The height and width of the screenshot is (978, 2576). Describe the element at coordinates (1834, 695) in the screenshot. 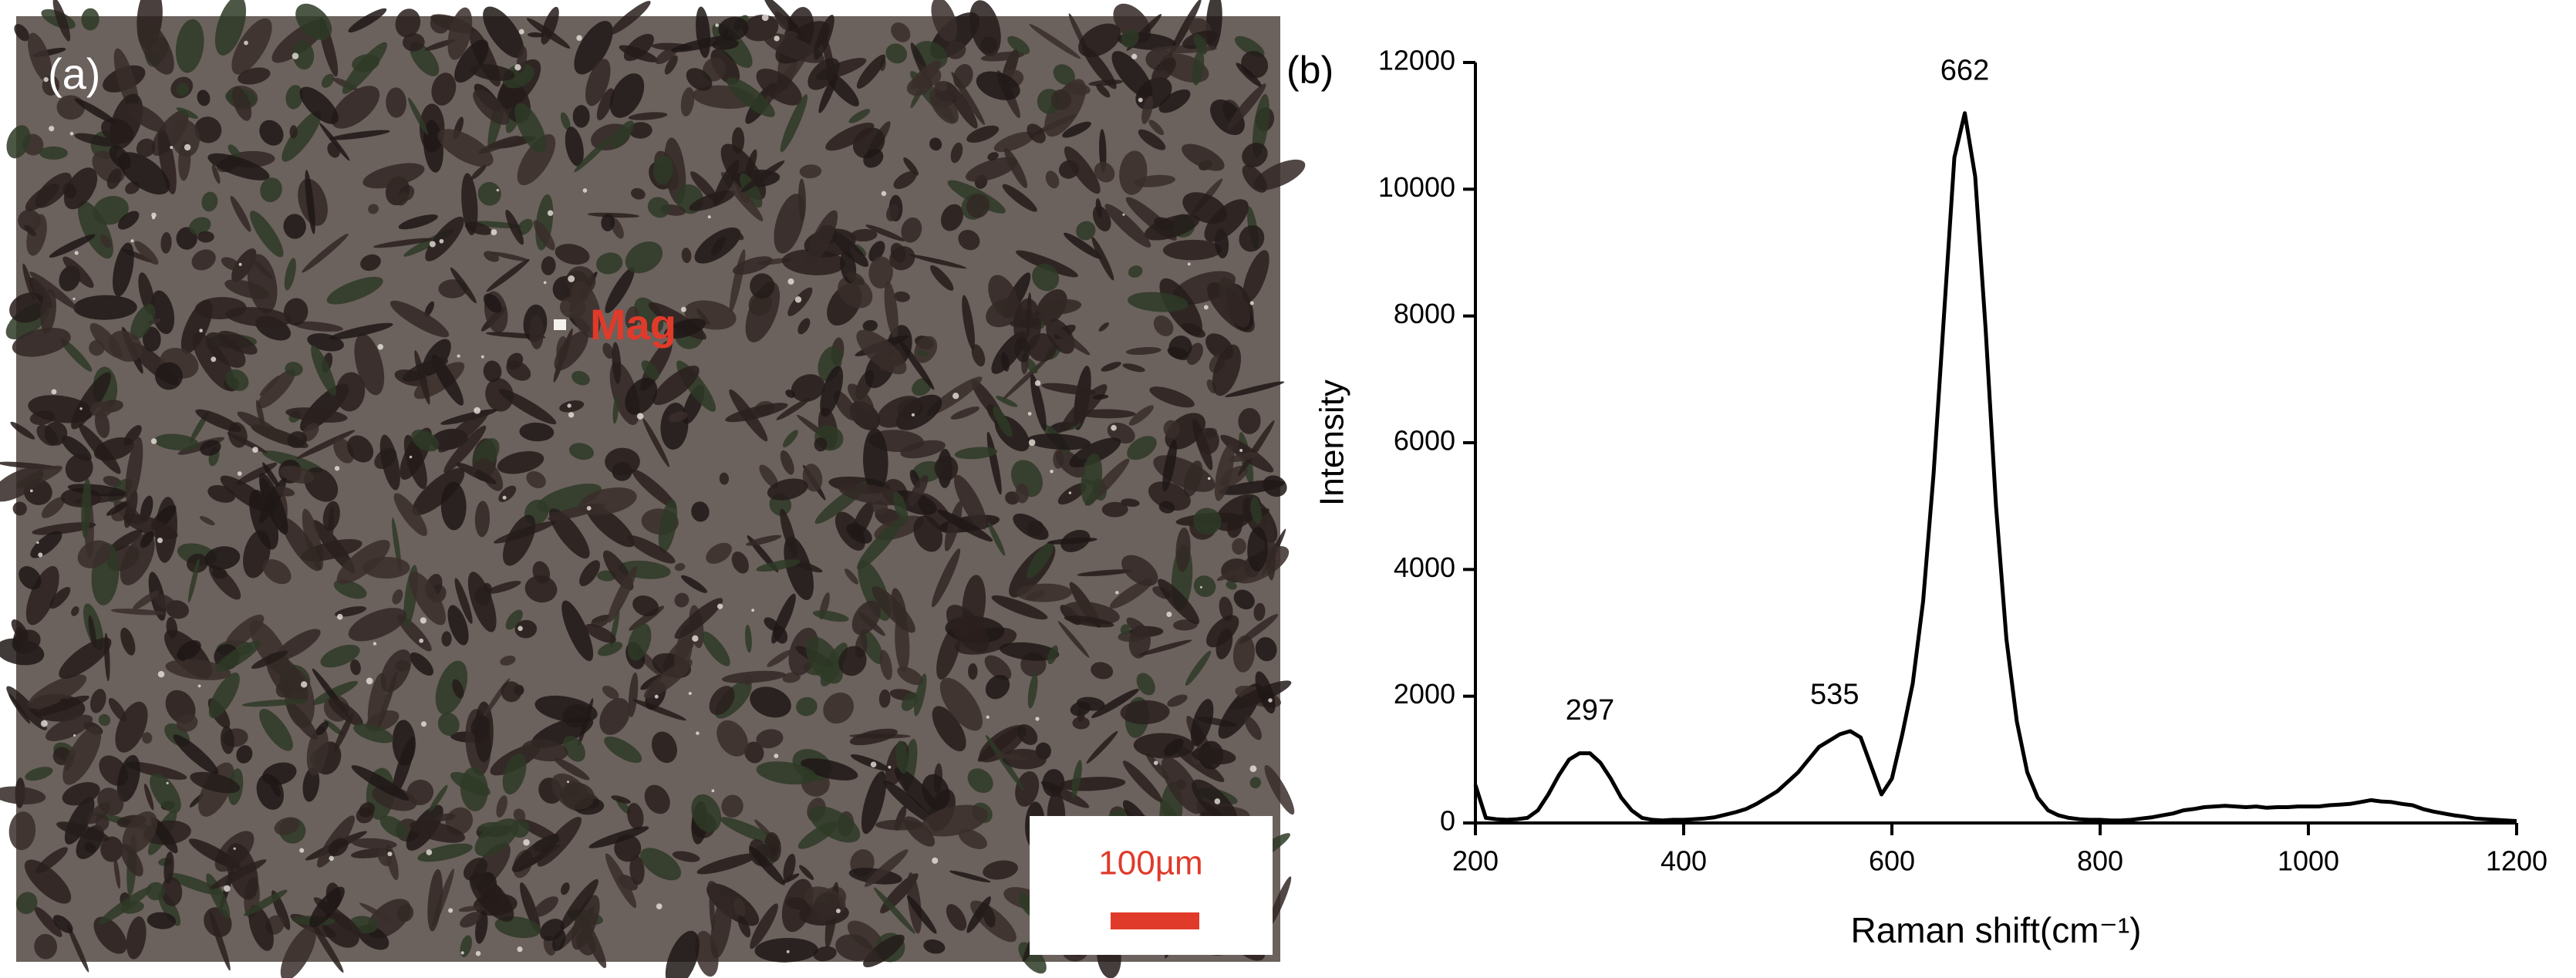

I see `peak-label: 535` at that location.